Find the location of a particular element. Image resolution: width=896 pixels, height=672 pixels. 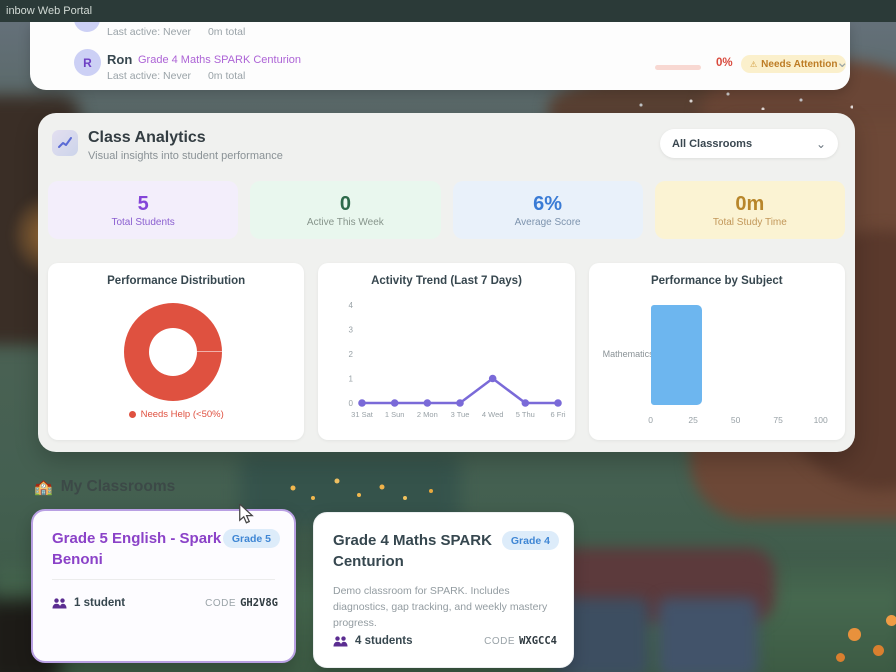

svg-text: 1 is located at coordinates (351, 379).